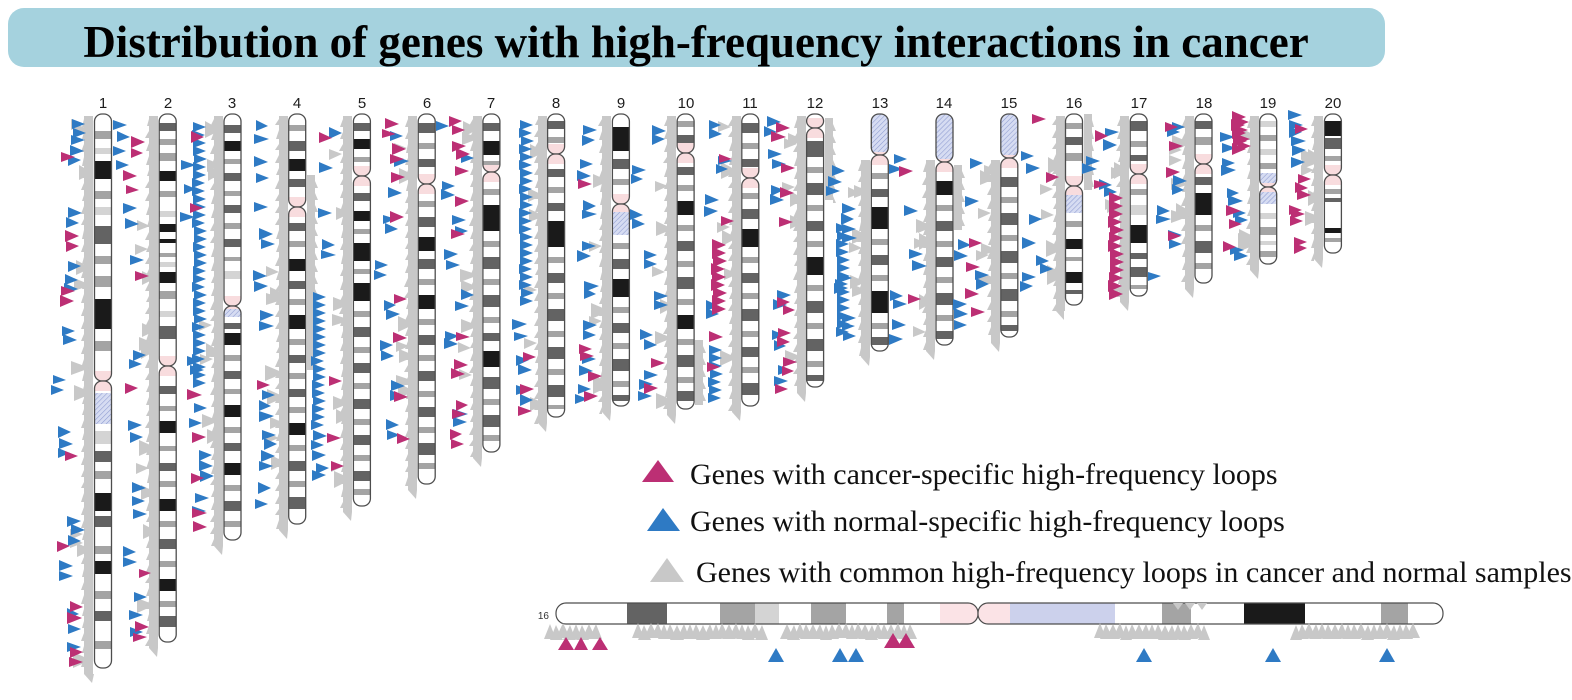 The width and height of the screenshot is (1572, 700). What do you see at coordinates (815, 103) in the screenshot?
I see `svg-text: 12` at bounding box center [815, 103].